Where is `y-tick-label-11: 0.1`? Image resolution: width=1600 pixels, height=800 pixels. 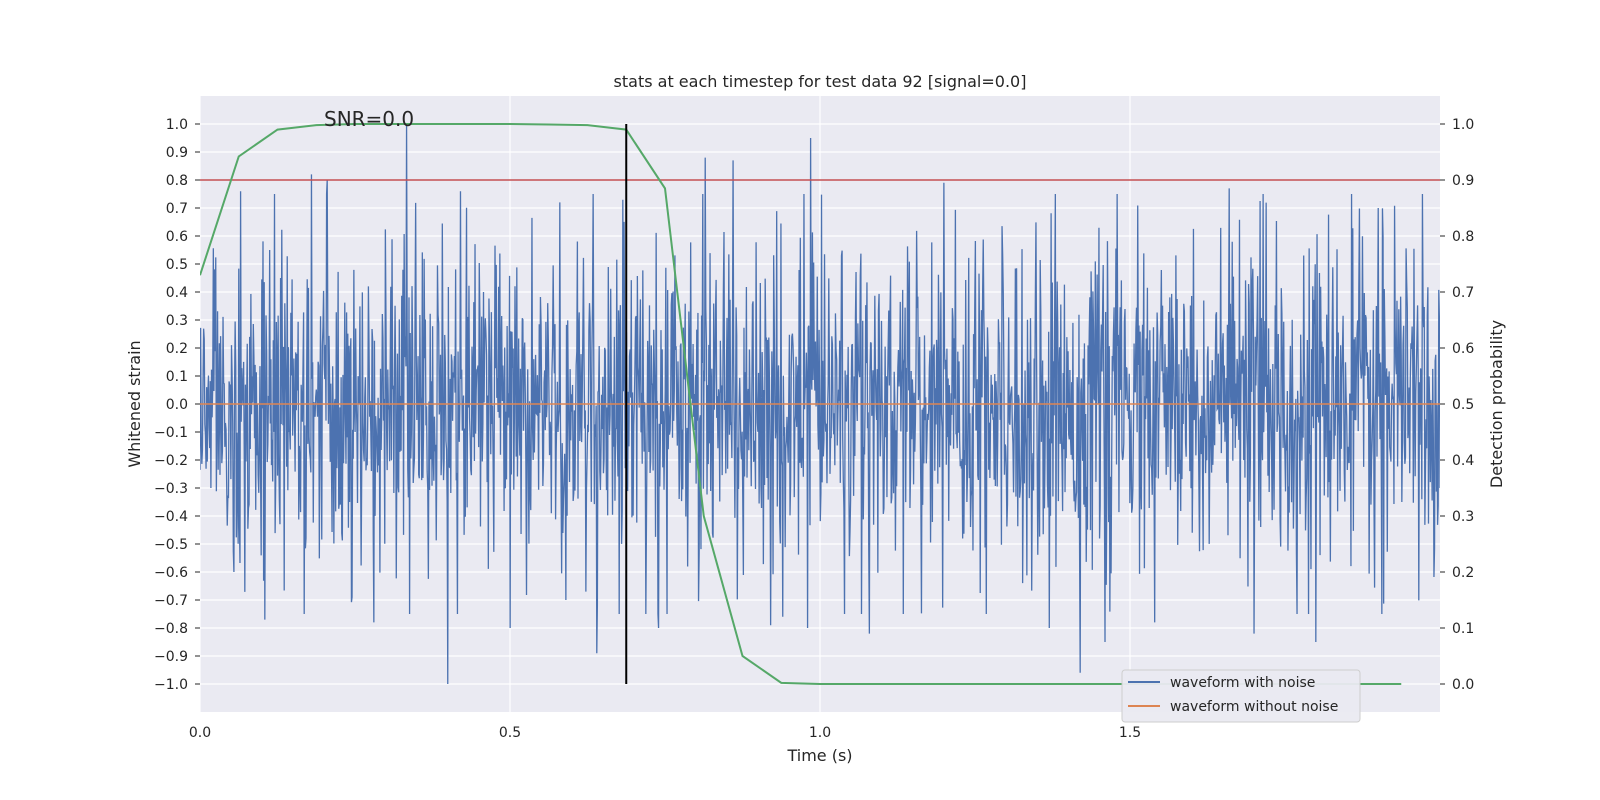 y-tick-label-11: 0.1 is located at coordinates (177, 377).